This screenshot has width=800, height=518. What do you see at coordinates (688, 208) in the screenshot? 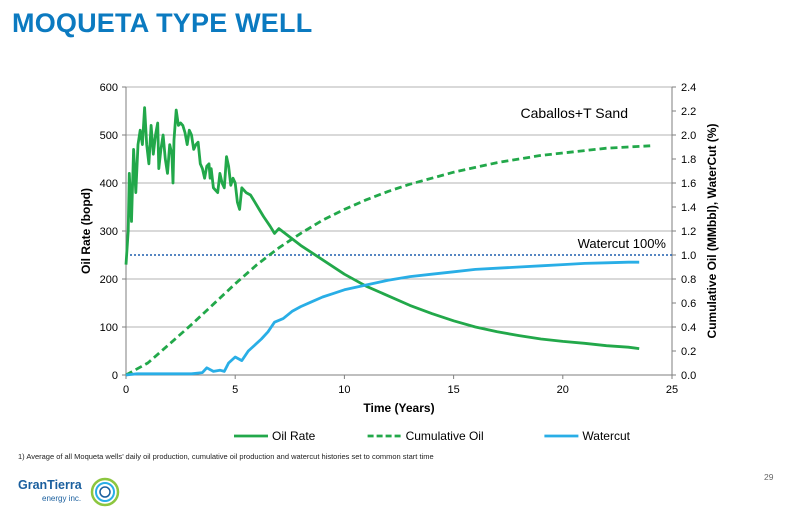
I see `y2-tick-label: 1.4` at bounding box center [688, 208].